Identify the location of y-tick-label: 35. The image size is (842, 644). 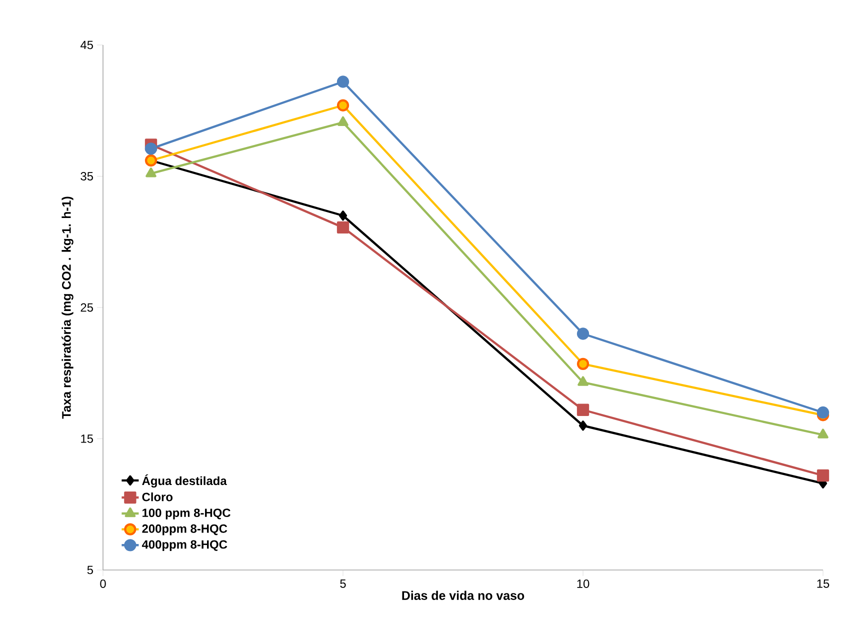
(86, 176).